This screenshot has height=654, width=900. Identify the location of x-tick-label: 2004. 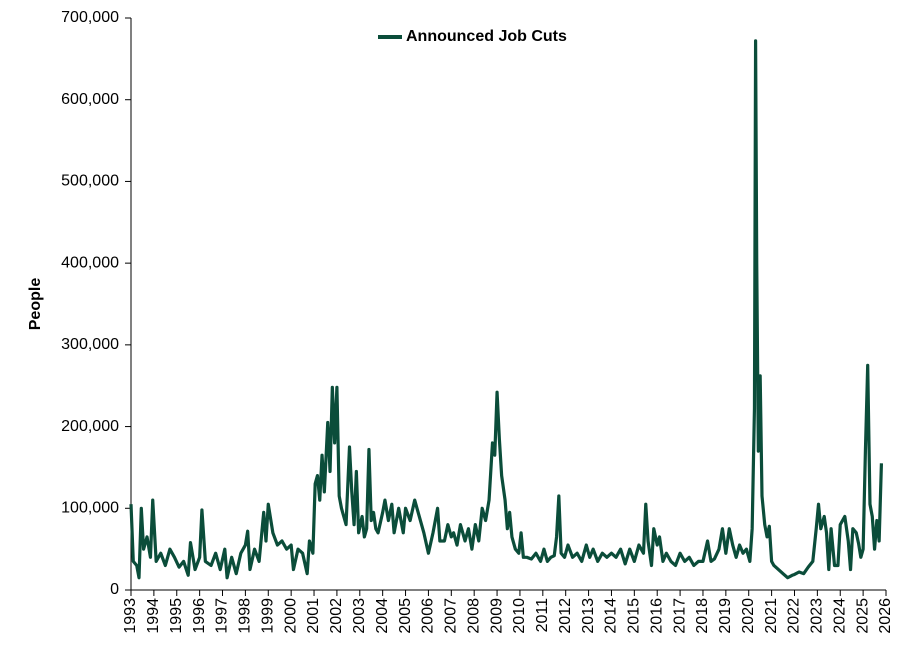
(382, 616).